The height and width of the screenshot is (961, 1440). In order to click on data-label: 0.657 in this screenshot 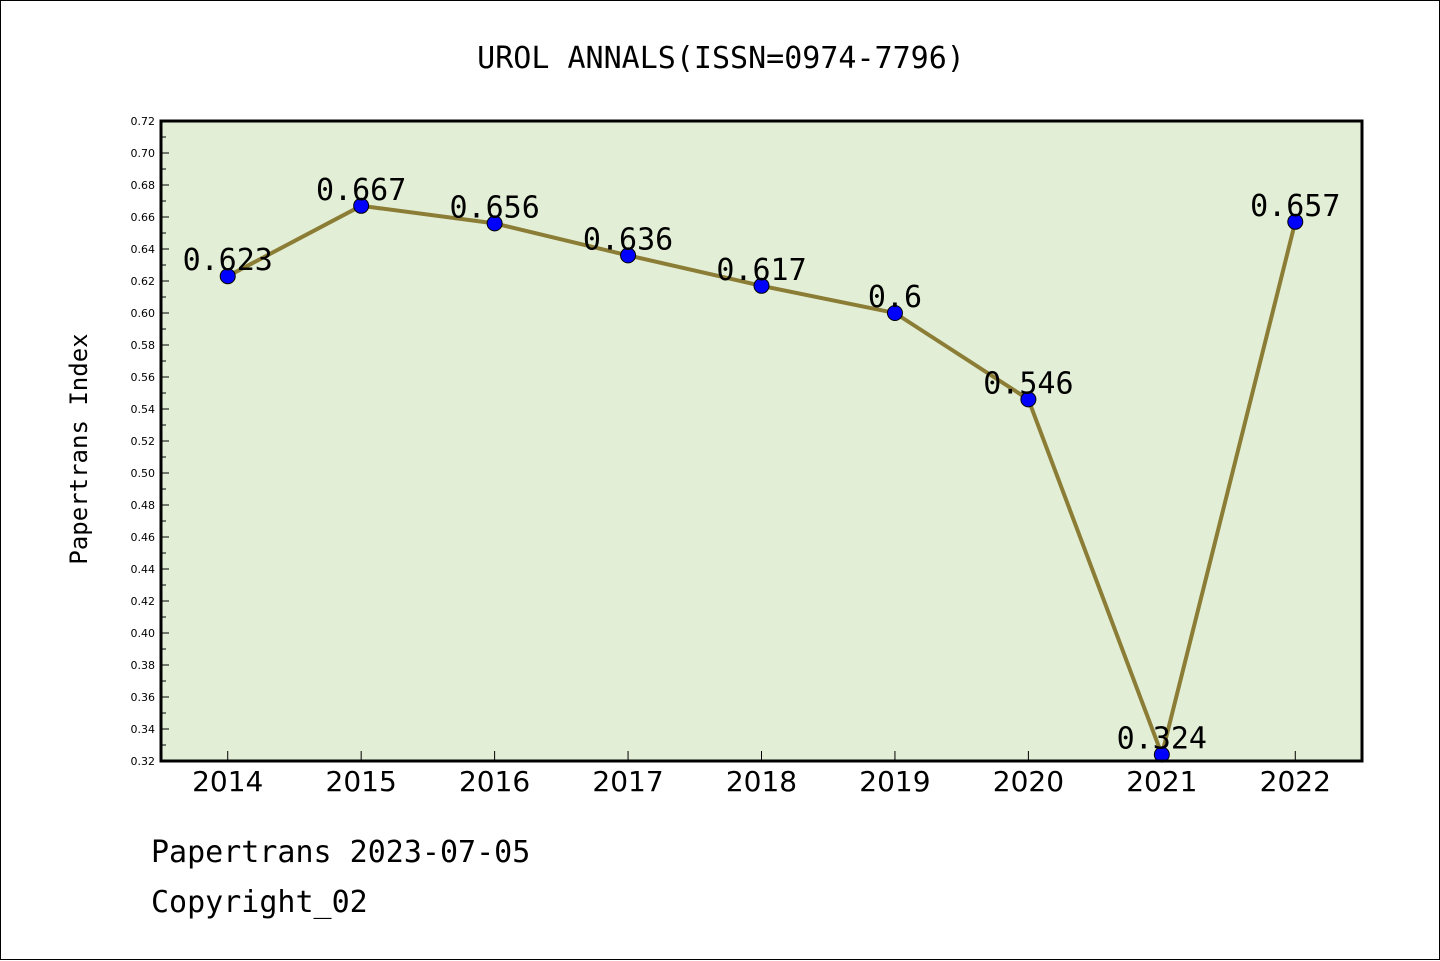, I will do `click(1295, 206)`.